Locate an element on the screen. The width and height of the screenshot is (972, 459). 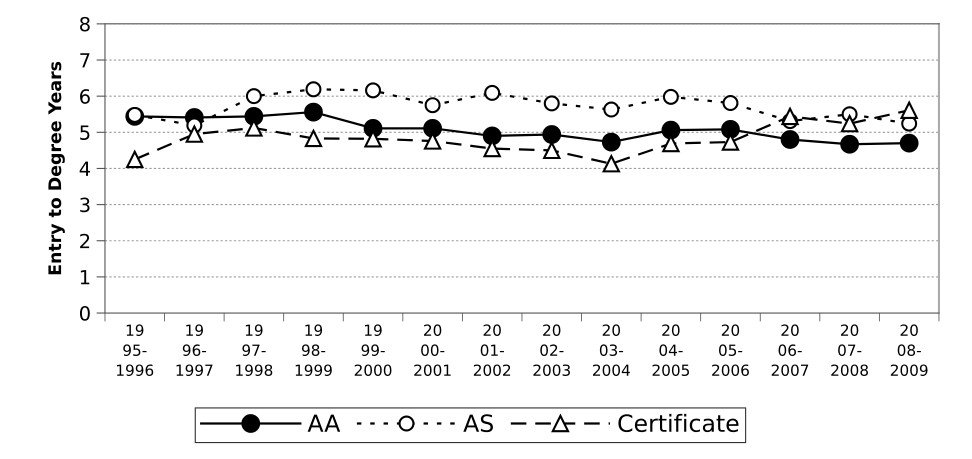
y-axis-title: Entry to Degree Years is located at coordinates (56, 168).